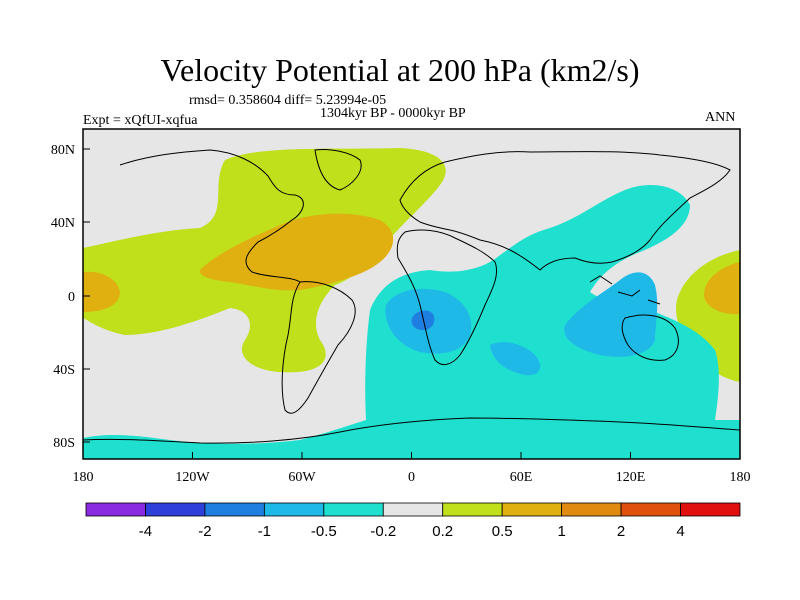 The width and height of the screenshot is (800, 600). I want to click on period-label: 1304kyr BP - 0000kyr BP, so click(393, 113).